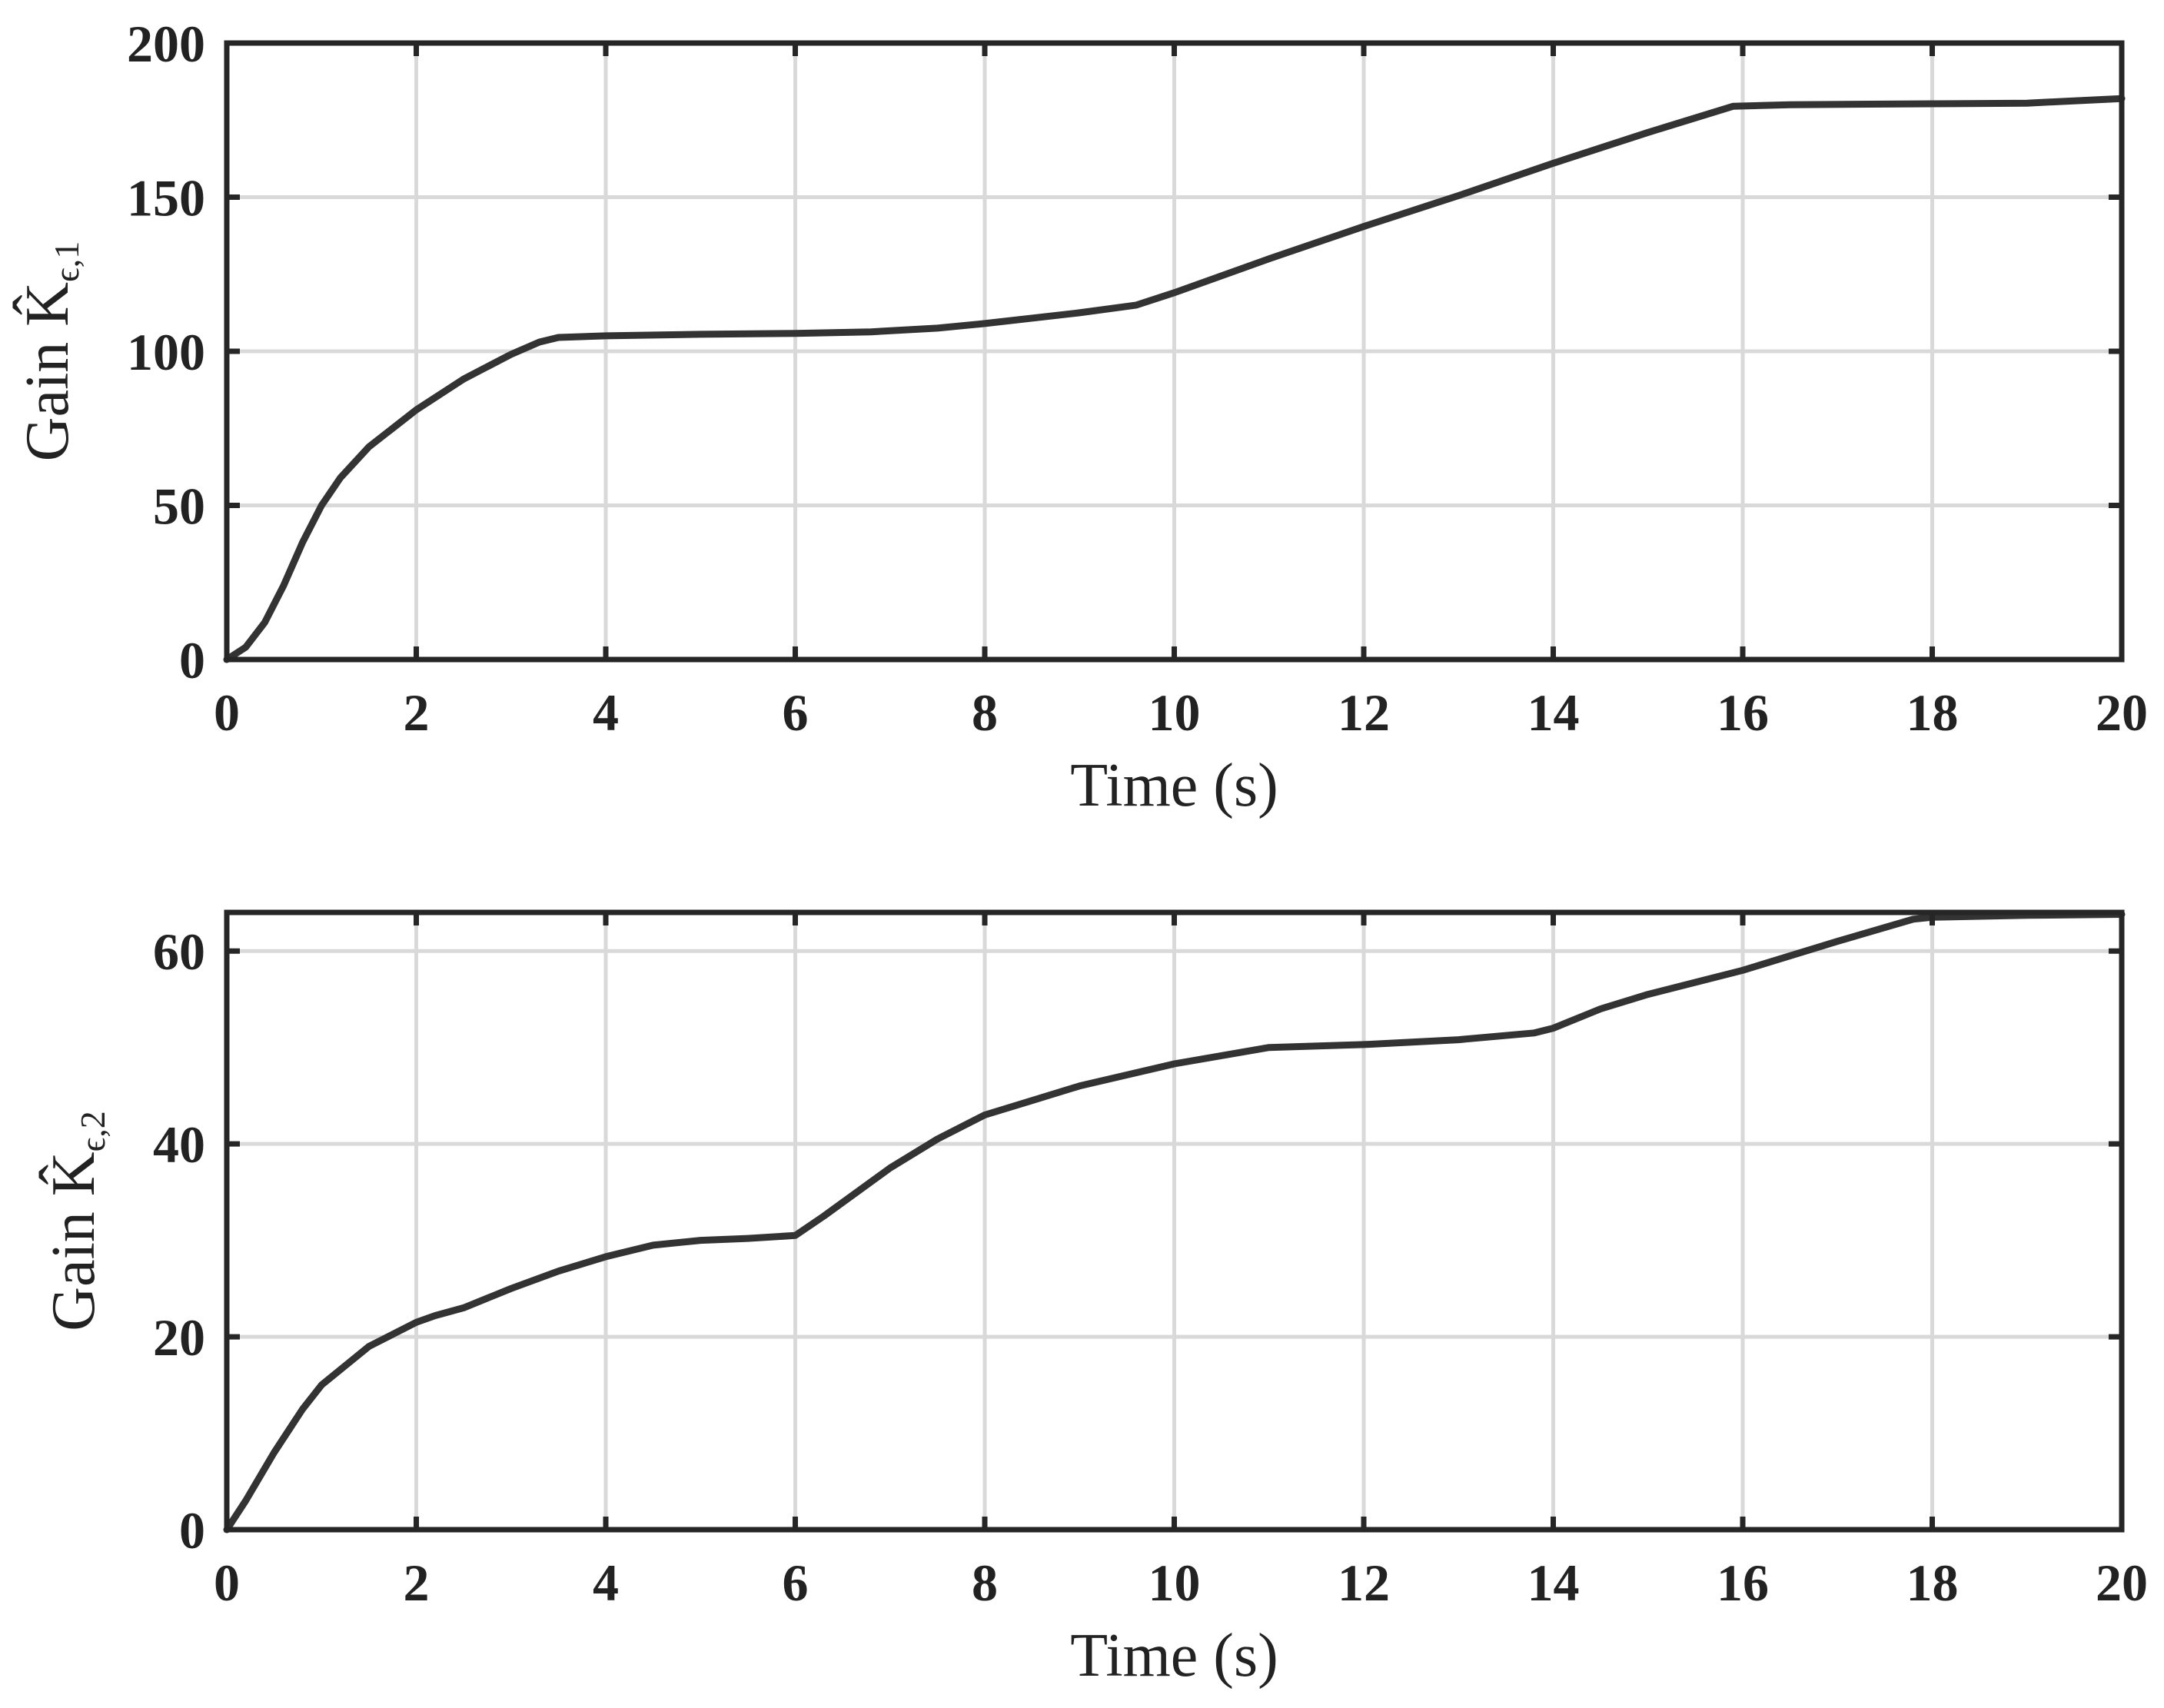 The image size is (2164, 1708). What do you see at coordinates (166, 352) in the screenshot?
I see `y-tick-label-1-2: 100` at bounding box center [166, 352].